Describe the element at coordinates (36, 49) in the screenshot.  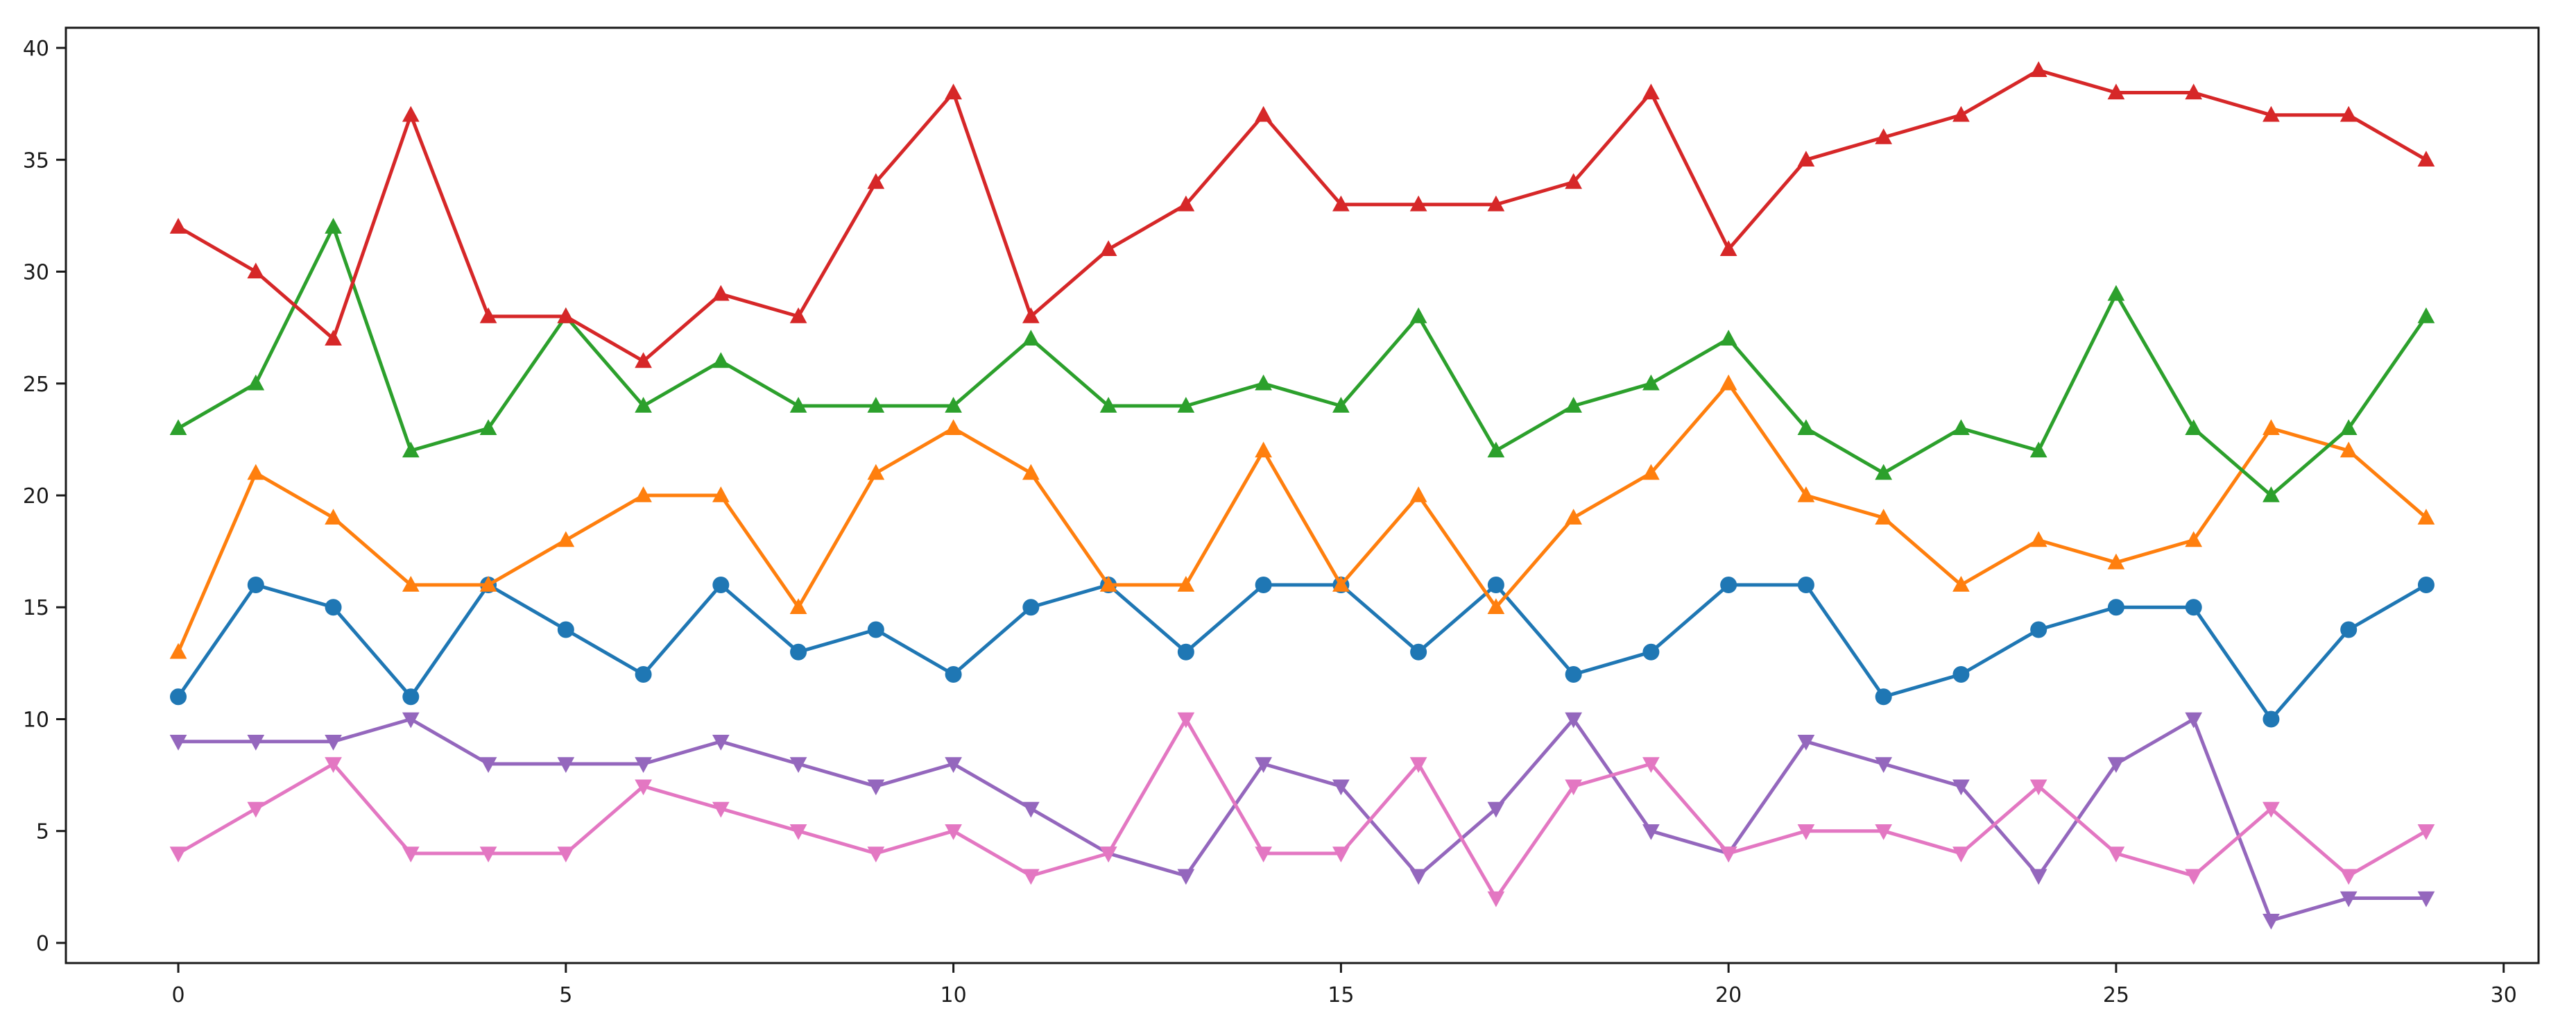
I see `y-tick-label: 40` at that location.